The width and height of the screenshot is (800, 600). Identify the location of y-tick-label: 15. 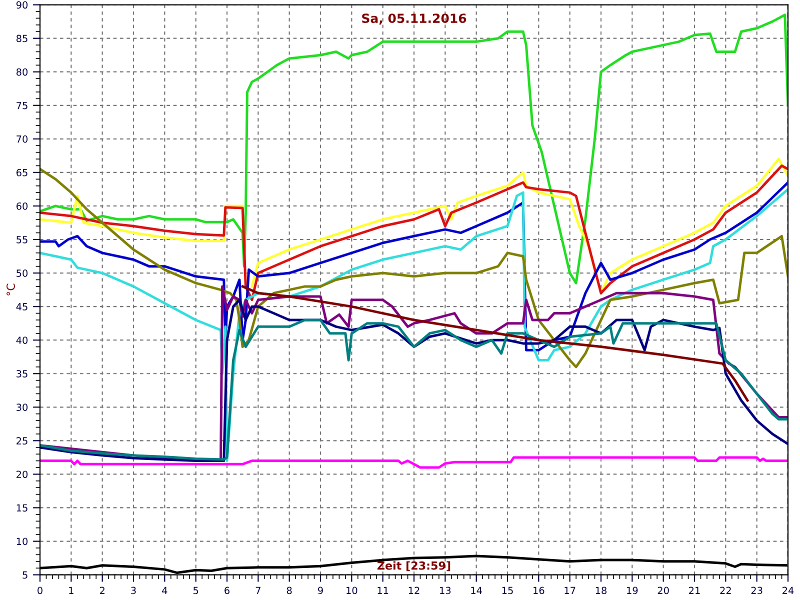
(22, 508).